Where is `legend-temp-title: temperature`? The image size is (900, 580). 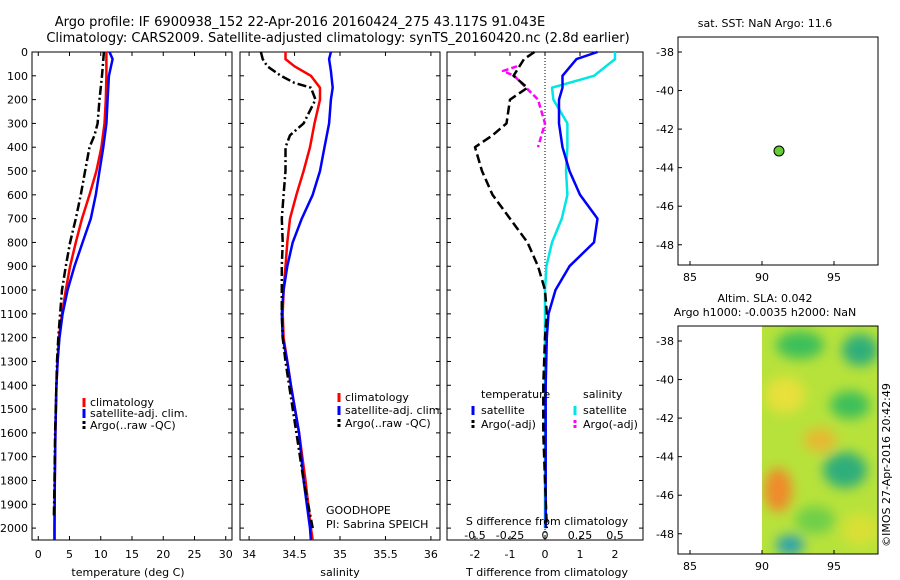
legend-temp-title: temperature is located at coordinates (515, 394).